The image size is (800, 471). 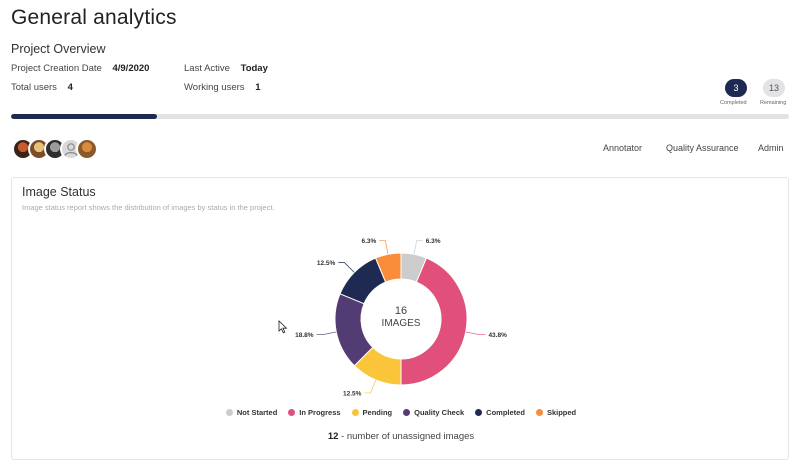 What do you see at coordinates (55, 149) in the screenshot?
I see `team-avatars` at bounding box center [55, 149].